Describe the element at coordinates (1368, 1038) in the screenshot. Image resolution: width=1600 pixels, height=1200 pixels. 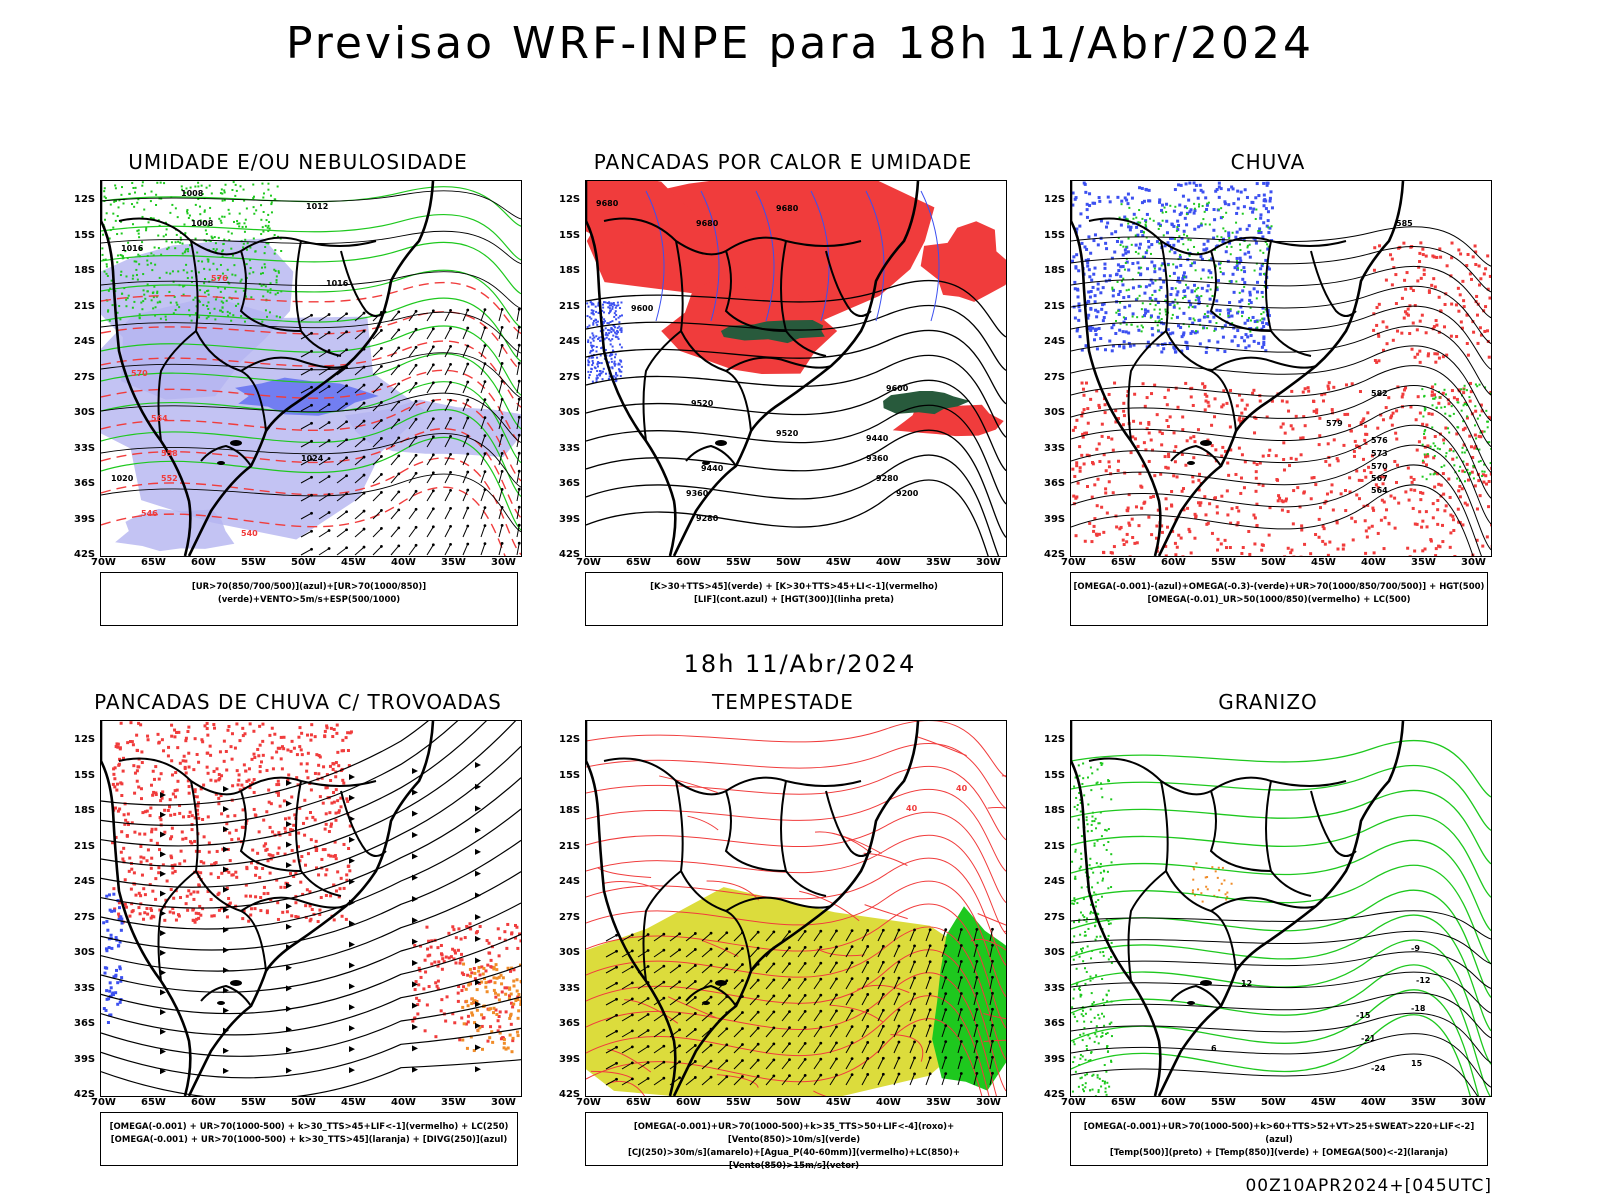
I see `contour-label: -21` at that location.